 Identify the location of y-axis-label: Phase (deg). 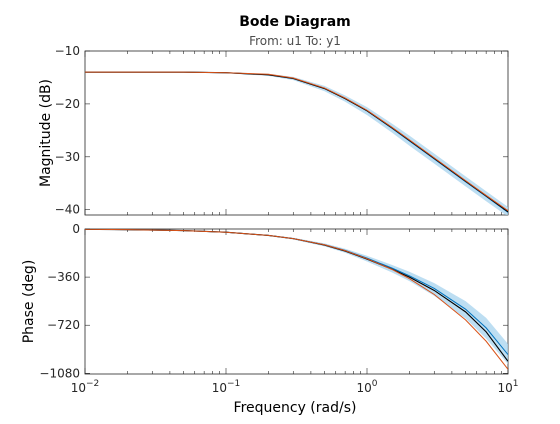
(29, 302).